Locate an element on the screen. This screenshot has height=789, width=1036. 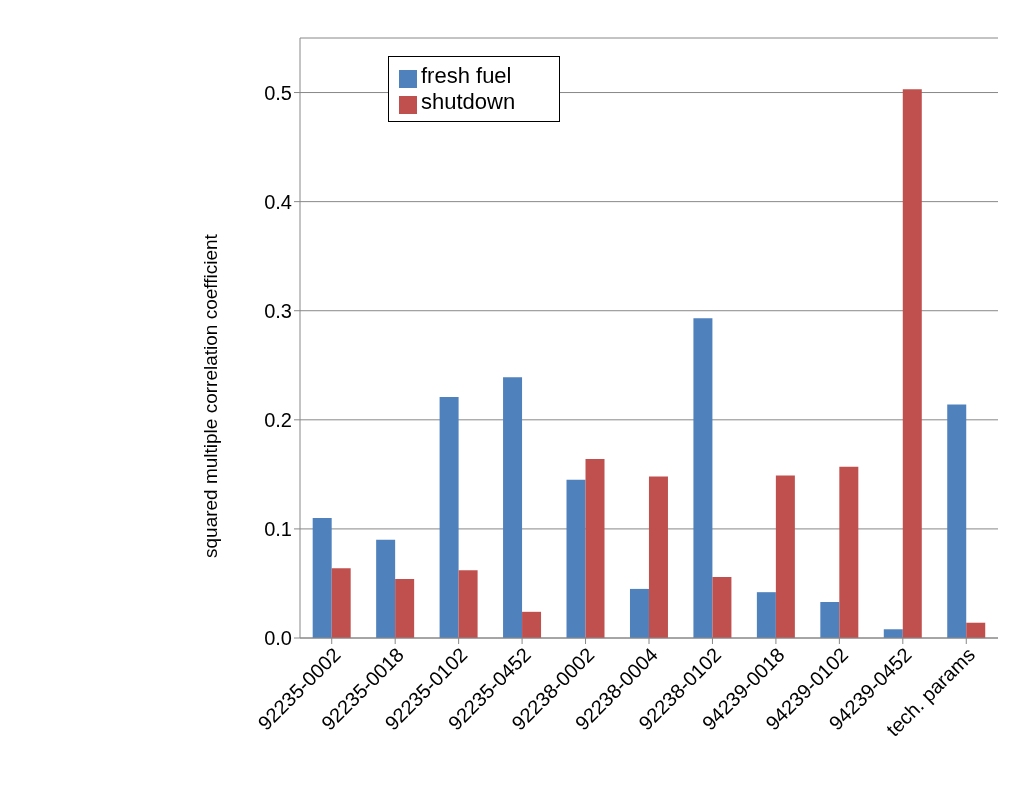
y-tick-label: 0.5 is located at coordinates (278, 92).